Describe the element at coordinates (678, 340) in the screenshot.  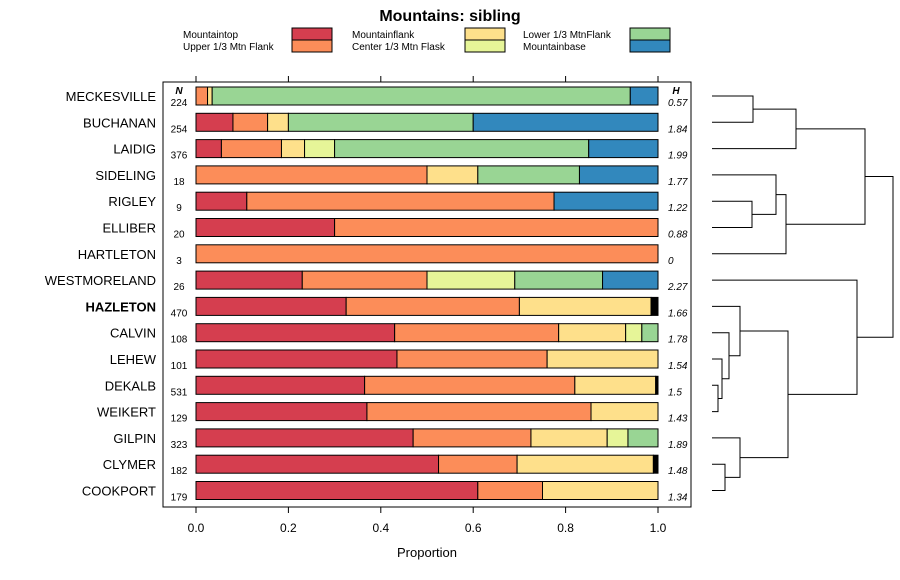
I see `row-h: 1.78` at that location.